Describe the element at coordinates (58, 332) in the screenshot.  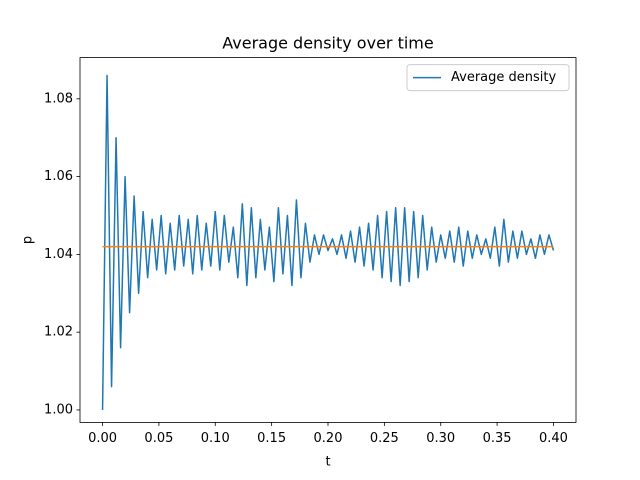
I see `y-tick-label: 1.02` at that location.